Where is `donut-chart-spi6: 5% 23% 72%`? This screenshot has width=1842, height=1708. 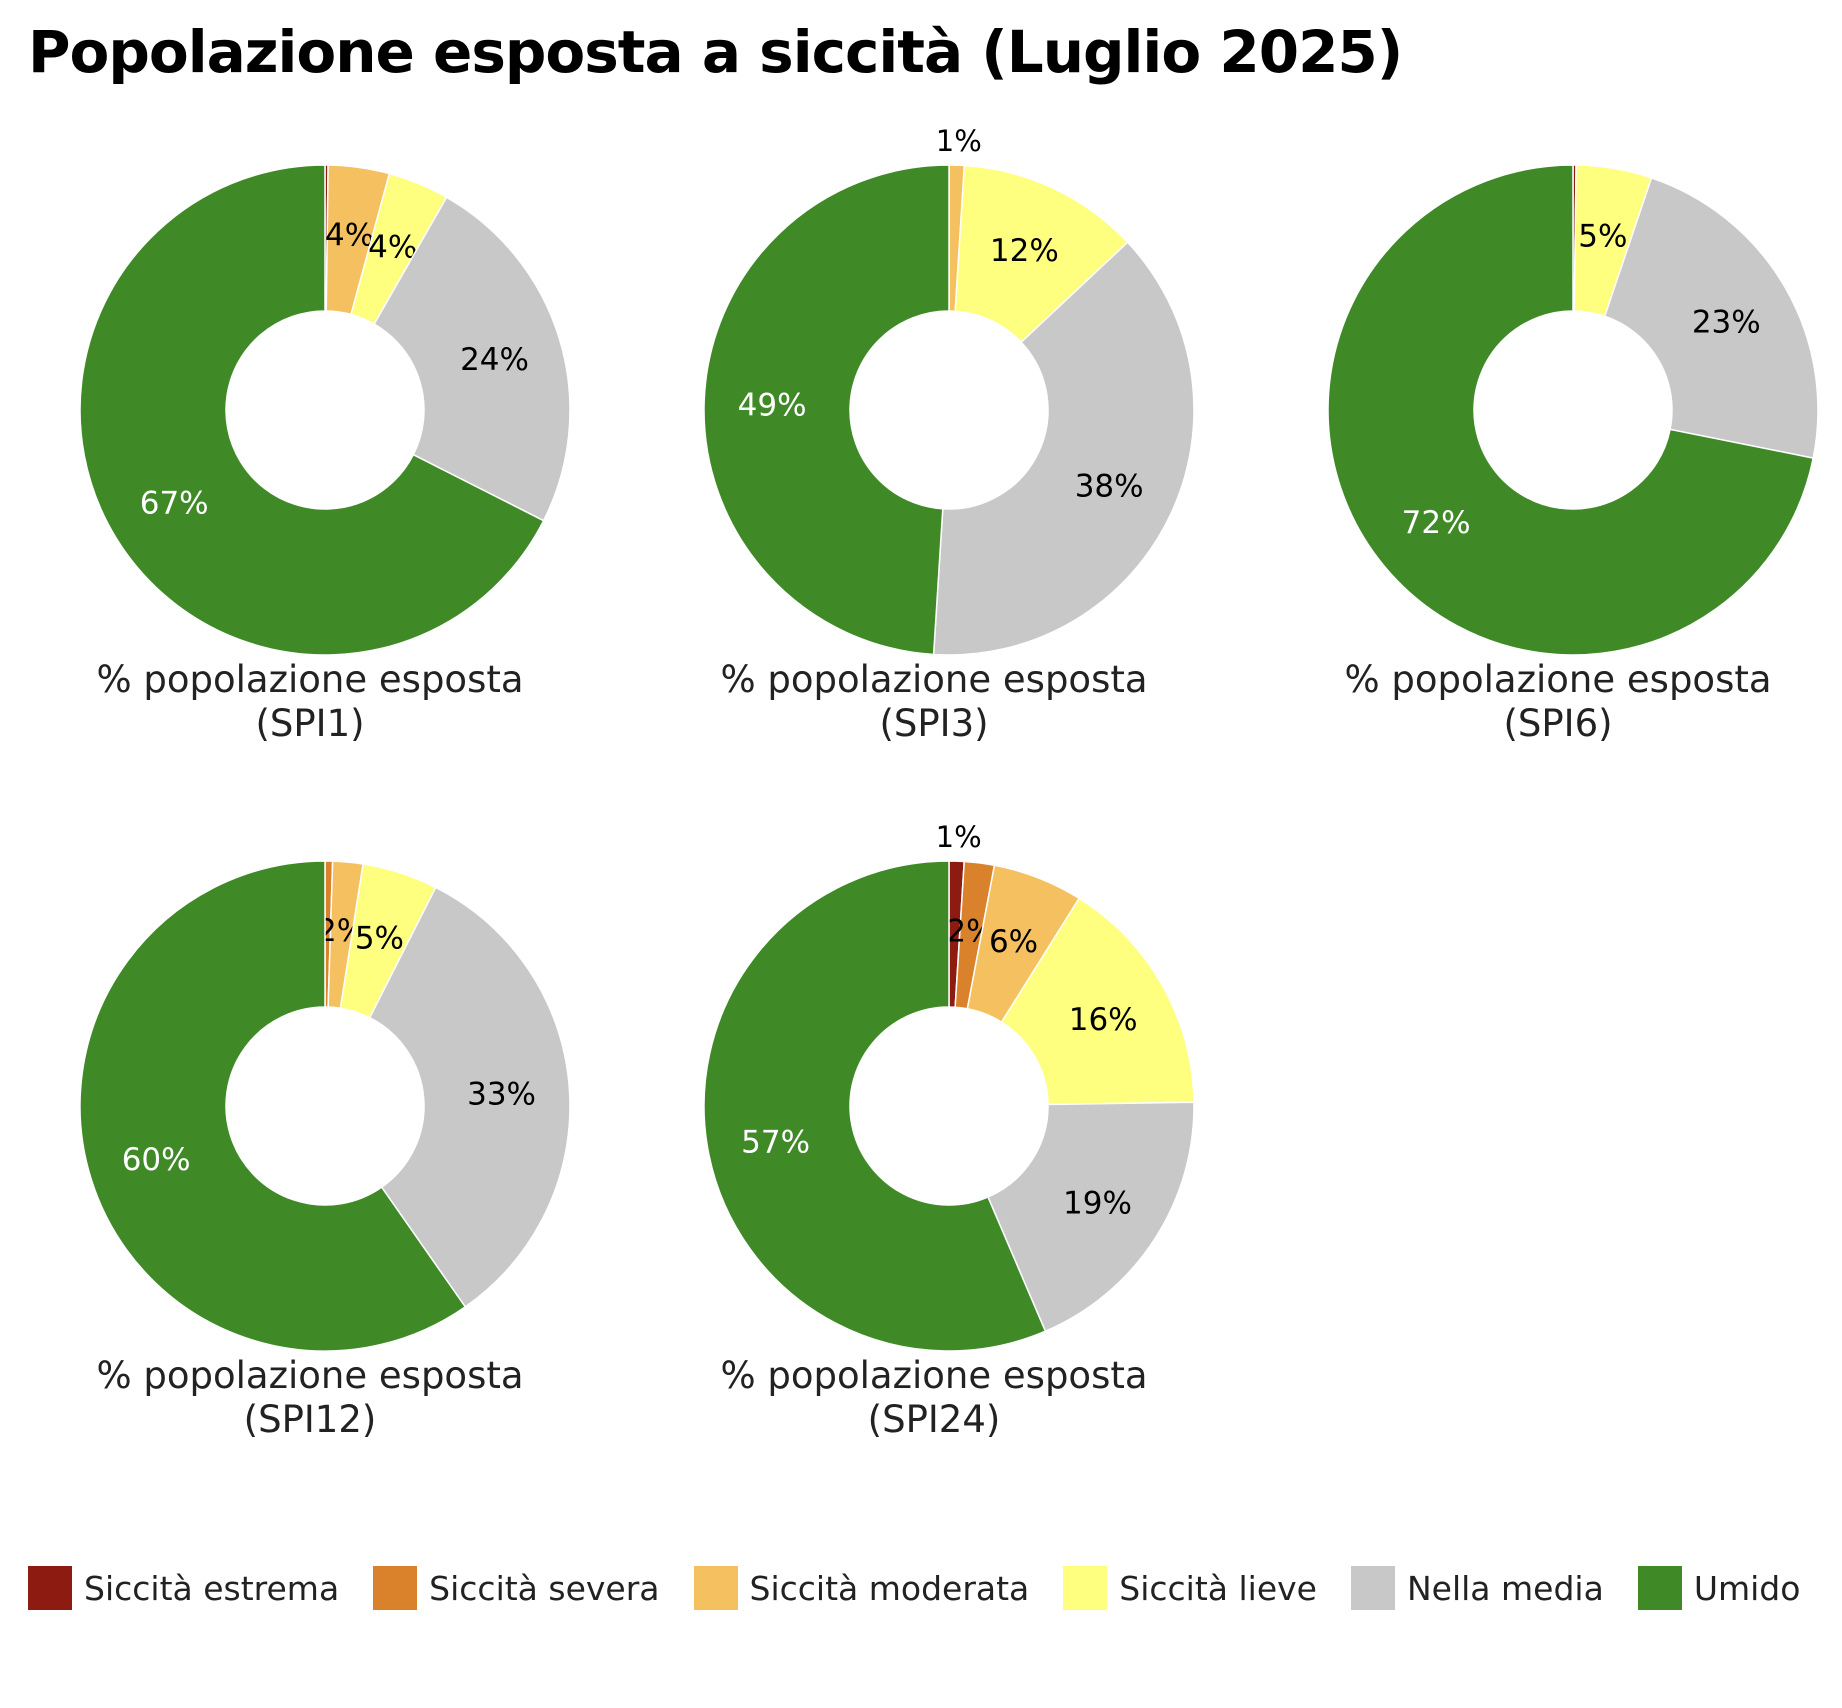 donut-chart-spi6: 5% 23% 72% is located at coordinates (1573, 410).